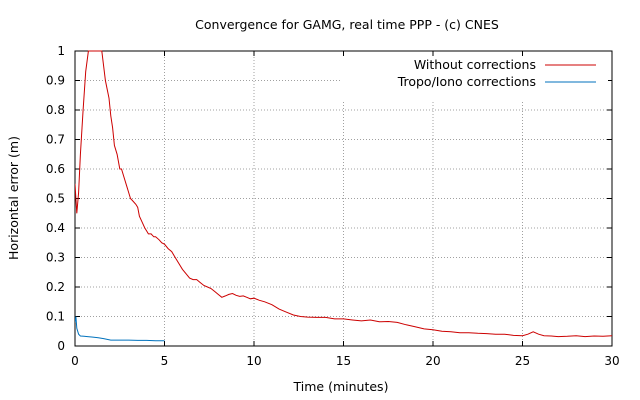 The height and width of the screenshot is (400, 640). Describe the element at coordinates (55, 317) in the screenshot. I see `y-tick-label: 0.1` at that location.